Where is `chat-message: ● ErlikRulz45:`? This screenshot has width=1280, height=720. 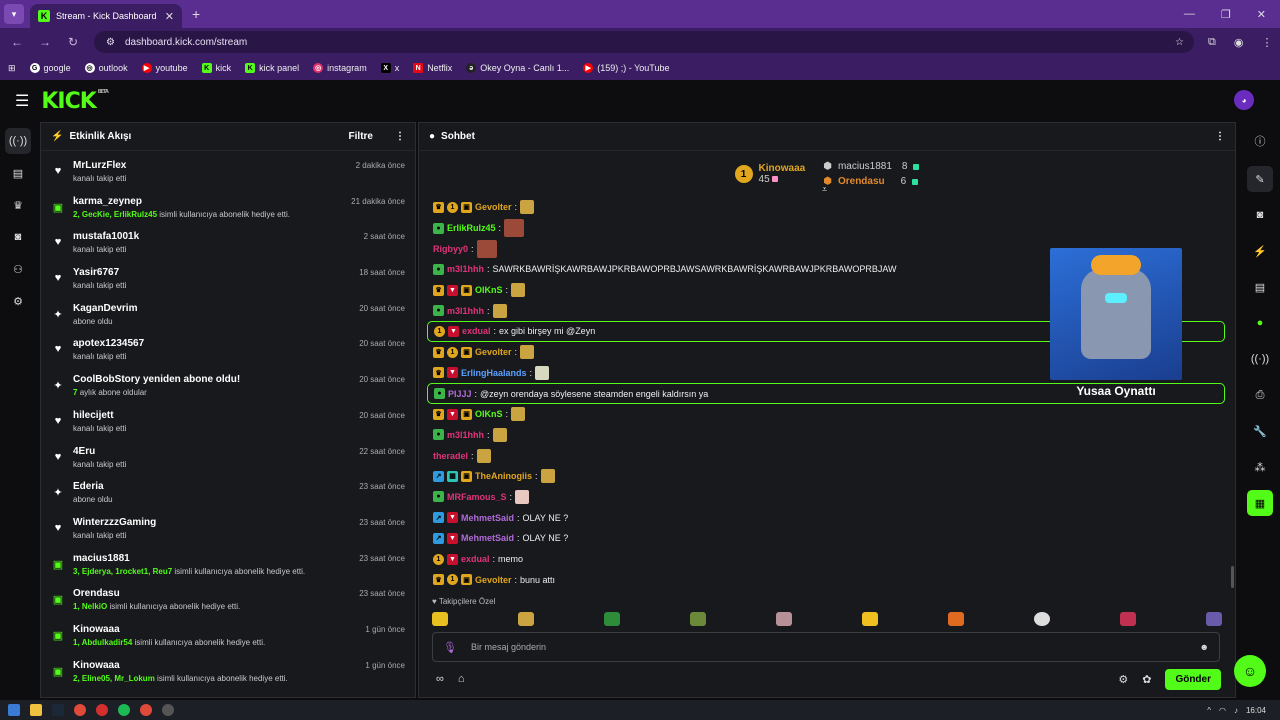
chat-message: ● ErlikRulz45: is located at coordinates (825, 228).